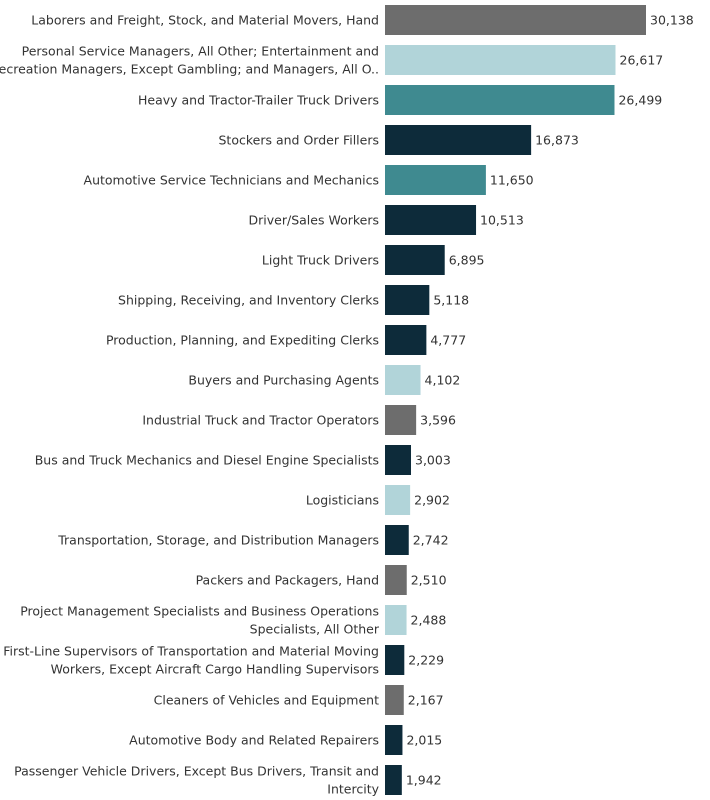 The height and width of the screenshot is (800, 710). I want to click on value-label: 2,488, so click(429, 620).